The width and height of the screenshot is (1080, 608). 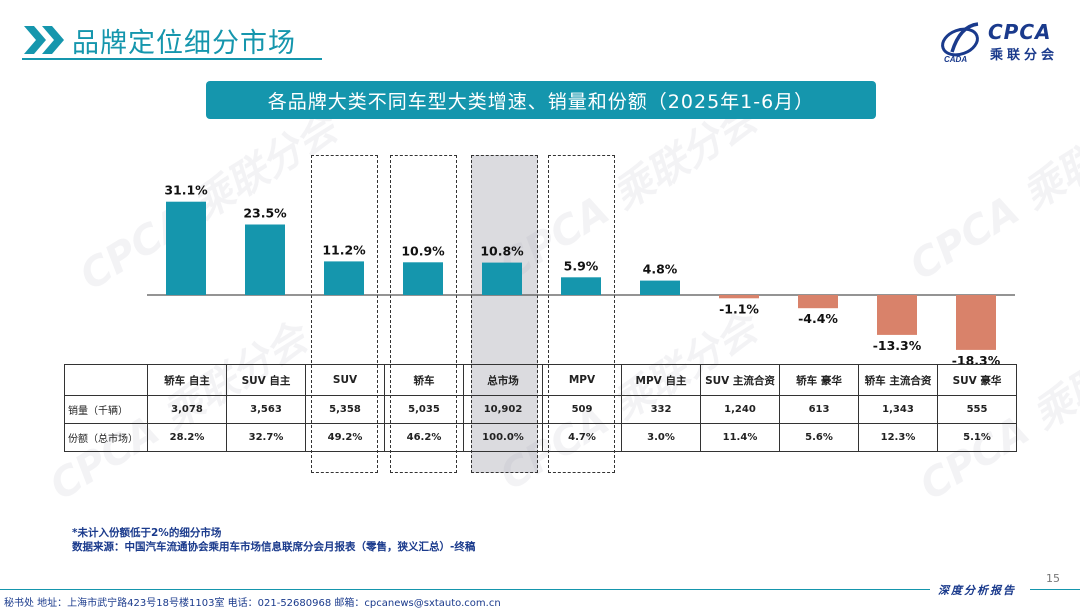 I want to click on data-label: 10.8%, so click(x=502, y=251).